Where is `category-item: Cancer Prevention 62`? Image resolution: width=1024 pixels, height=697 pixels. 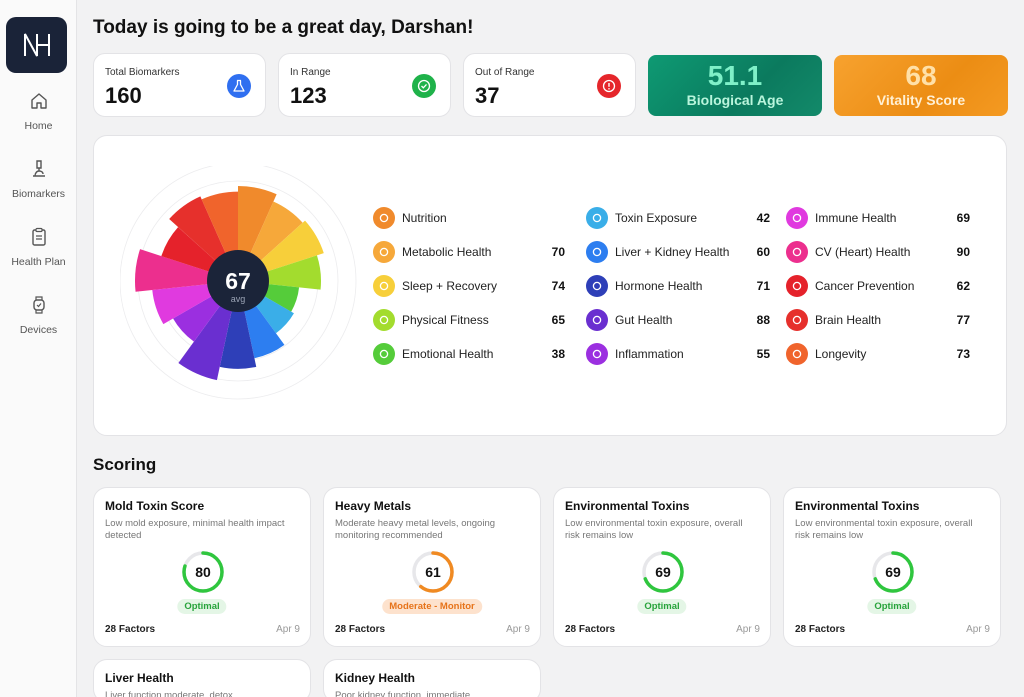 category-item: Cancer Prevention 62 is located at coordinates (878, 286).